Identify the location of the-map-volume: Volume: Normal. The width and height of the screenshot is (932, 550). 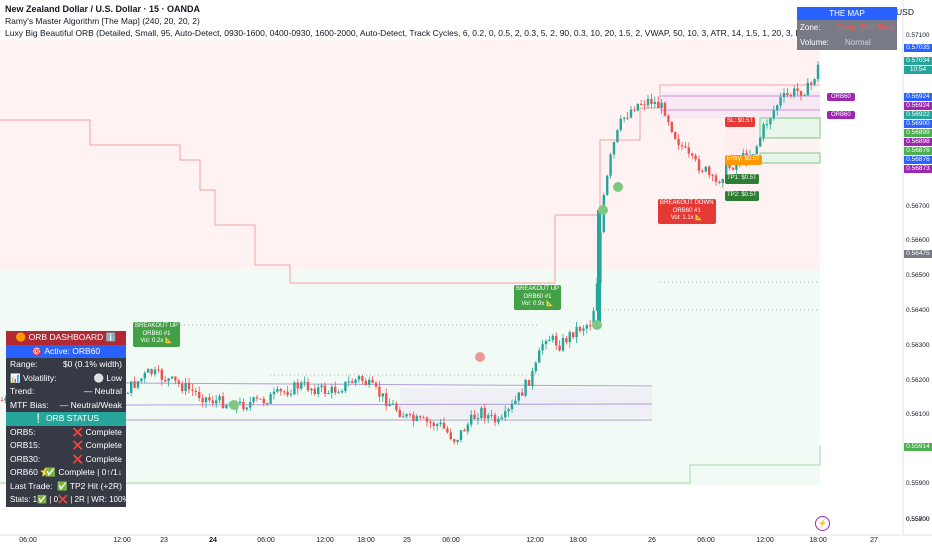
(847, 42).